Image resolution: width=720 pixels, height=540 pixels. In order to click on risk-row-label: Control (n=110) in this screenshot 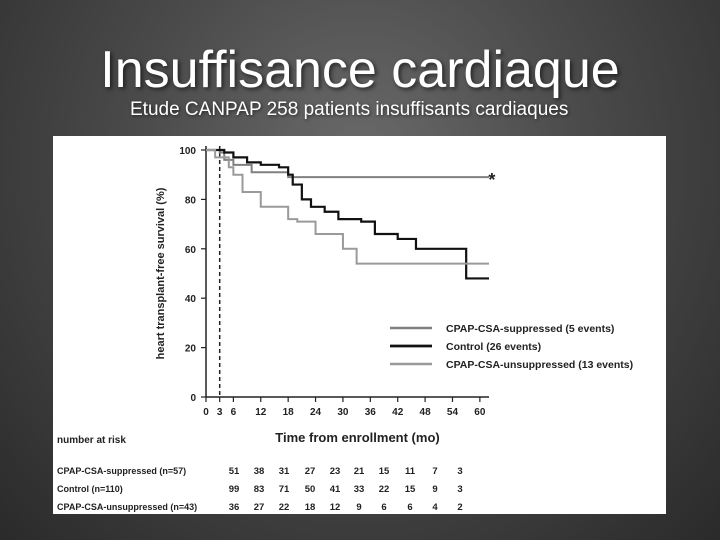, I will do `click(90, 489)`.